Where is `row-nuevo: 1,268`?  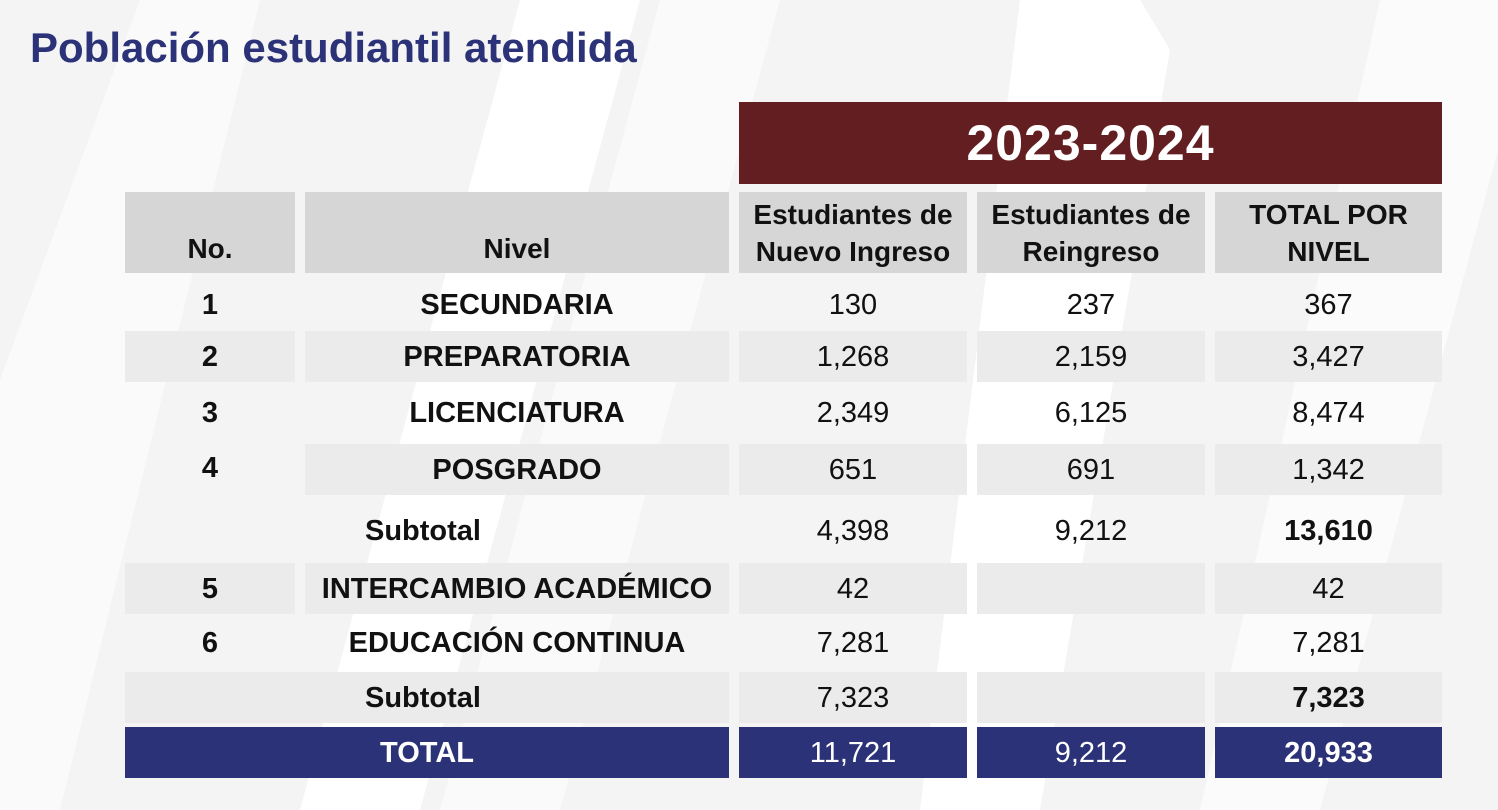 row-nuevo: 1,268 is located at coordinates (853, 356).